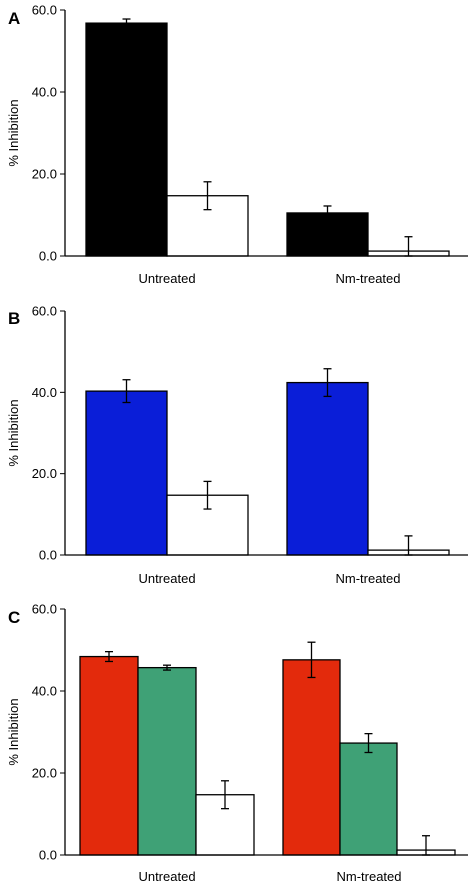  I want to click on panel-label: B, so click(14, 318).